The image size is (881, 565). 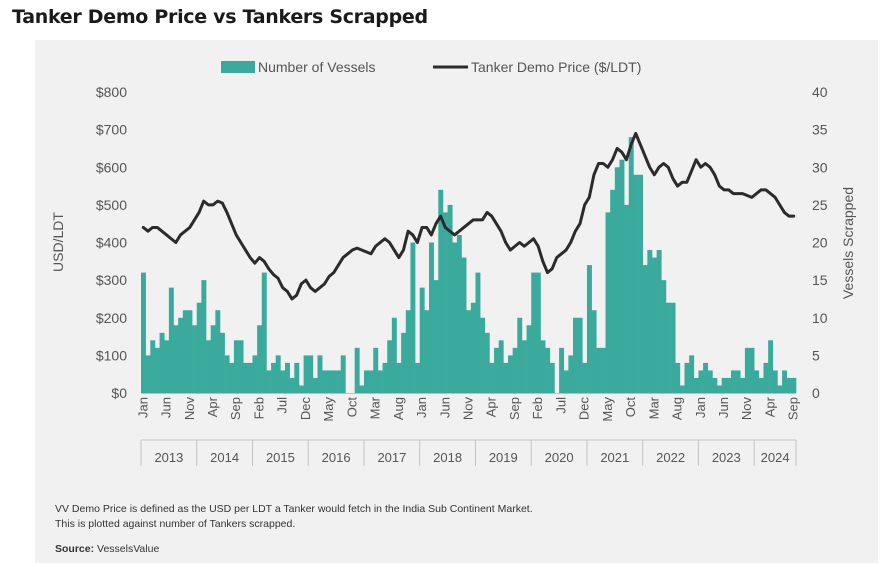 I want to click on source-value: VesselsValue, so click(x=128, y=549).